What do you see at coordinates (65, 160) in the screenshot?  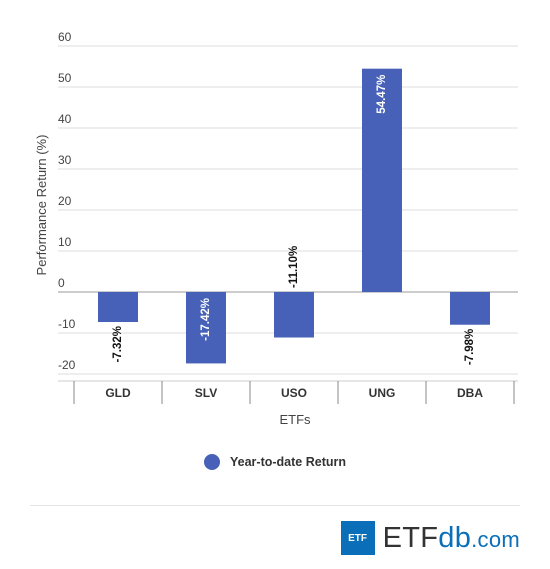 I see `y-tick-label: 30` at bounding box center [65, 160].